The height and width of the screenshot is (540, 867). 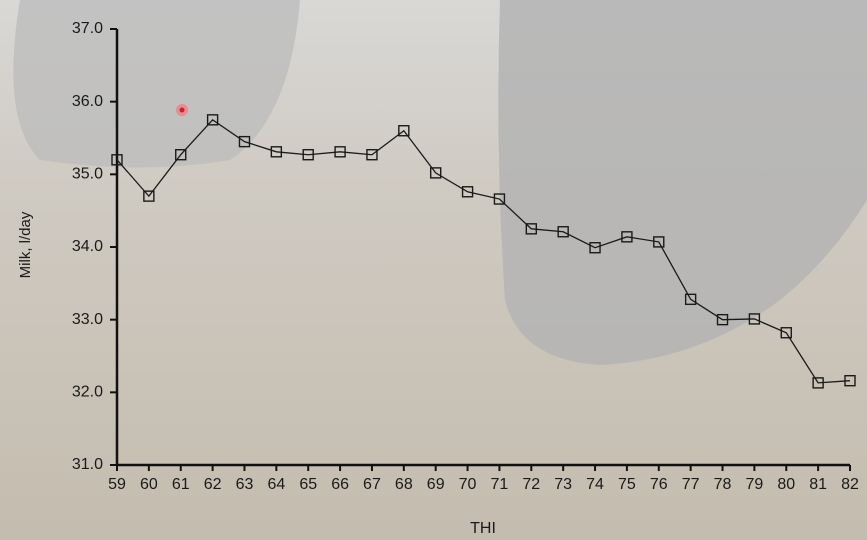 I want to click on y-tick-label: 37.0, so click(x=87, y=28).